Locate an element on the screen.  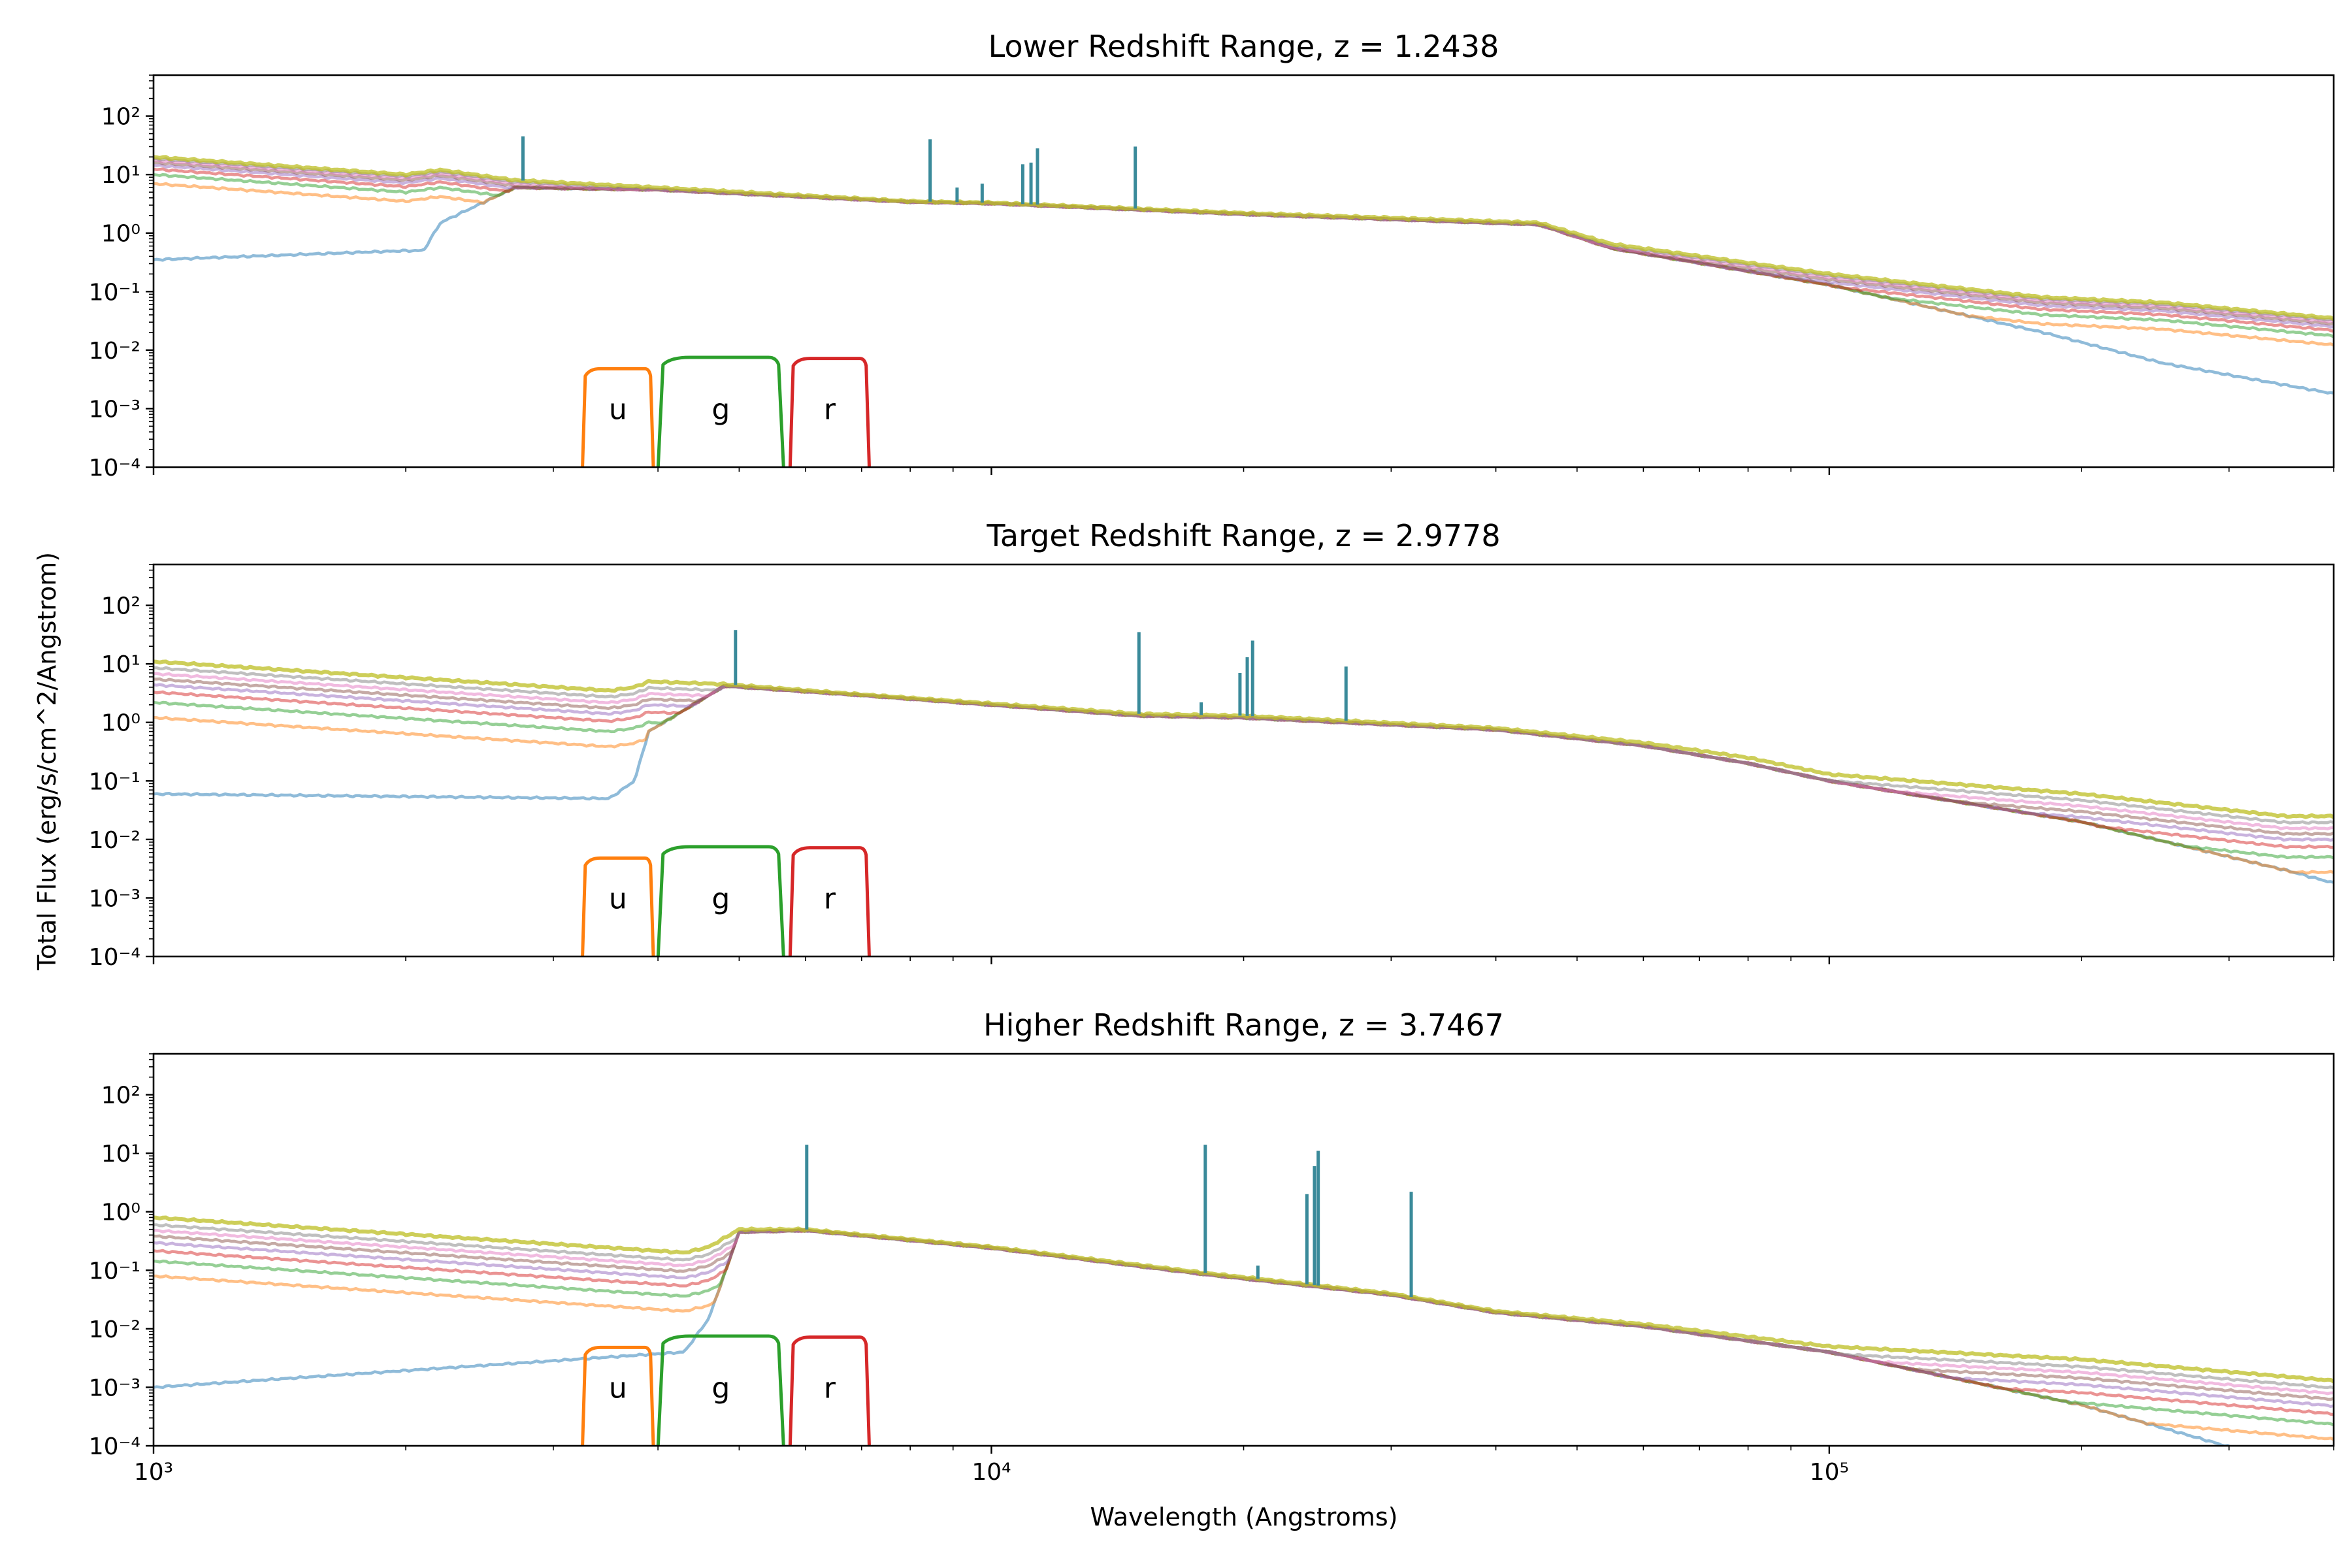
panel-title: Higher Redshift Range, z = 3.7467 is located at coordinates (1243, 1025).